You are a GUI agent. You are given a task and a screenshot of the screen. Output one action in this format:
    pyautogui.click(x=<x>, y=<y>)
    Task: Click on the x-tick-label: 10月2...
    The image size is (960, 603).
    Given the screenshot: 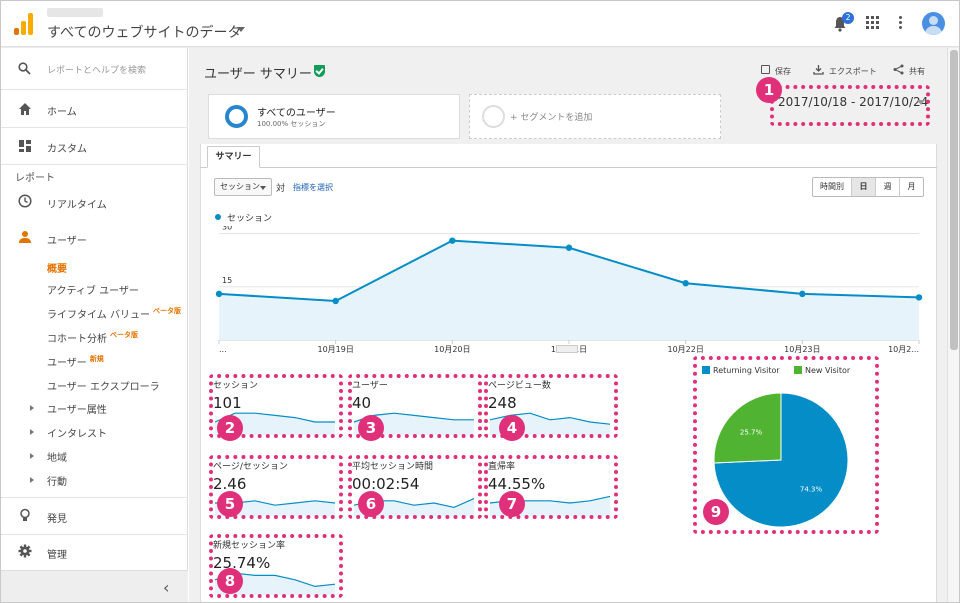 What is the action you would take?
    pyautogui.click(x=903, y=349)
    